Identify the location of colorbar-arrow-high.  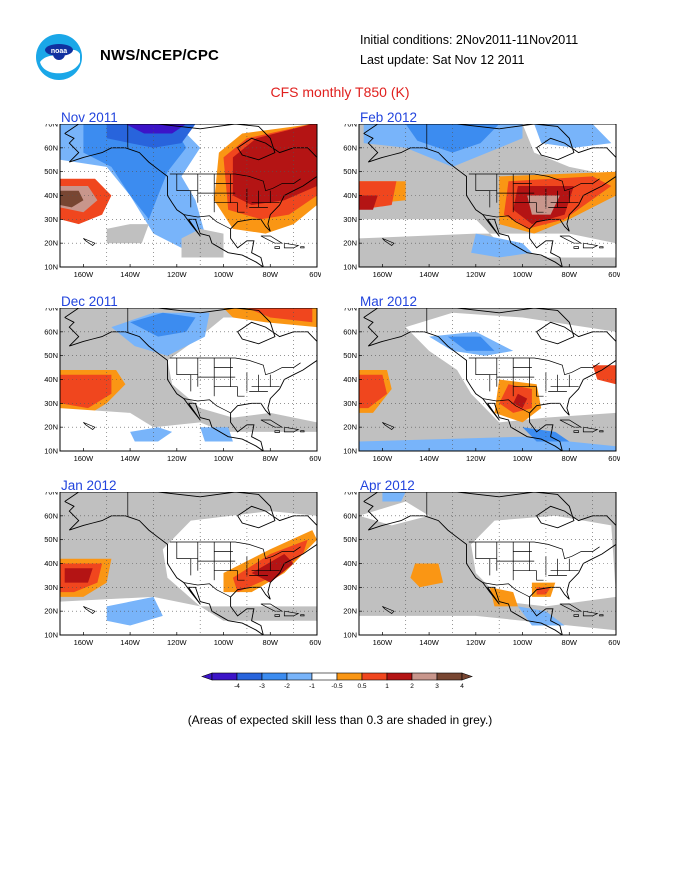
(467, 676).